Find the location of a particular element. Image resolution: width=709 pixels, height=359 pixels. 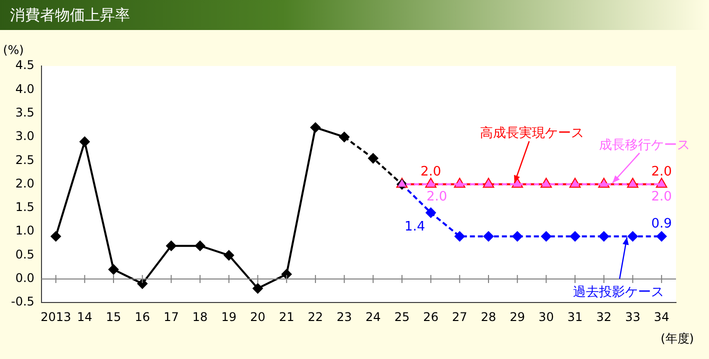

chart-title: 消費者物価上昇率 is located at coordinates (354, 15).